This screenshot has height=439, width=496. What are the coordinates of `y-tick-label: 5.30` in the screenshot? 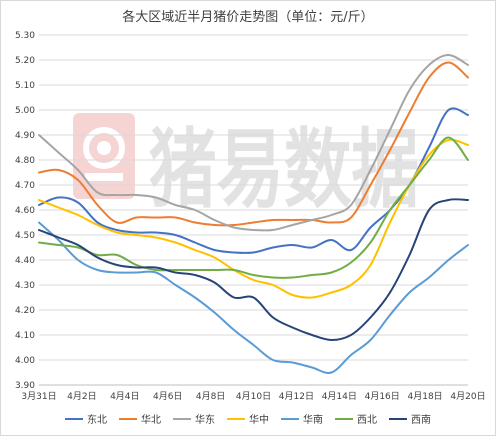 It's located at (25, 36).